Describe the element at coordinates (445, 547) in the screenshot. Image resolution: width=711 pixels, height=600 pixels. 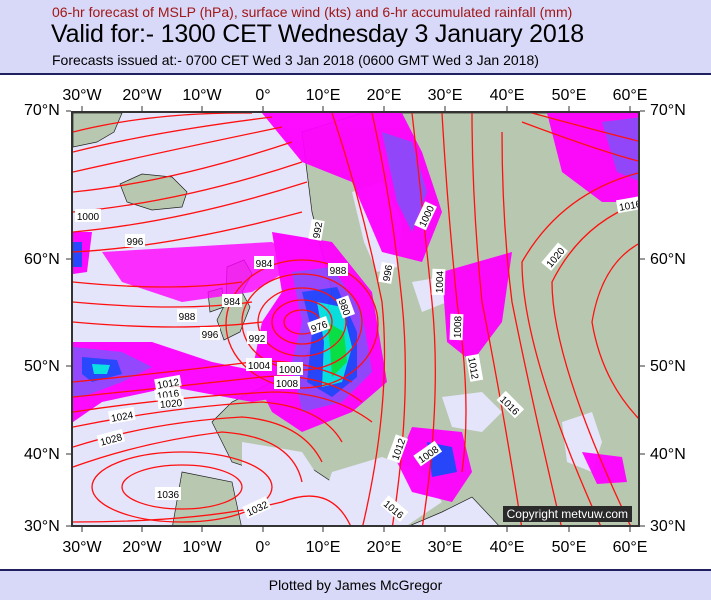
I see `lon-label-bottom: 30°E` at that location.